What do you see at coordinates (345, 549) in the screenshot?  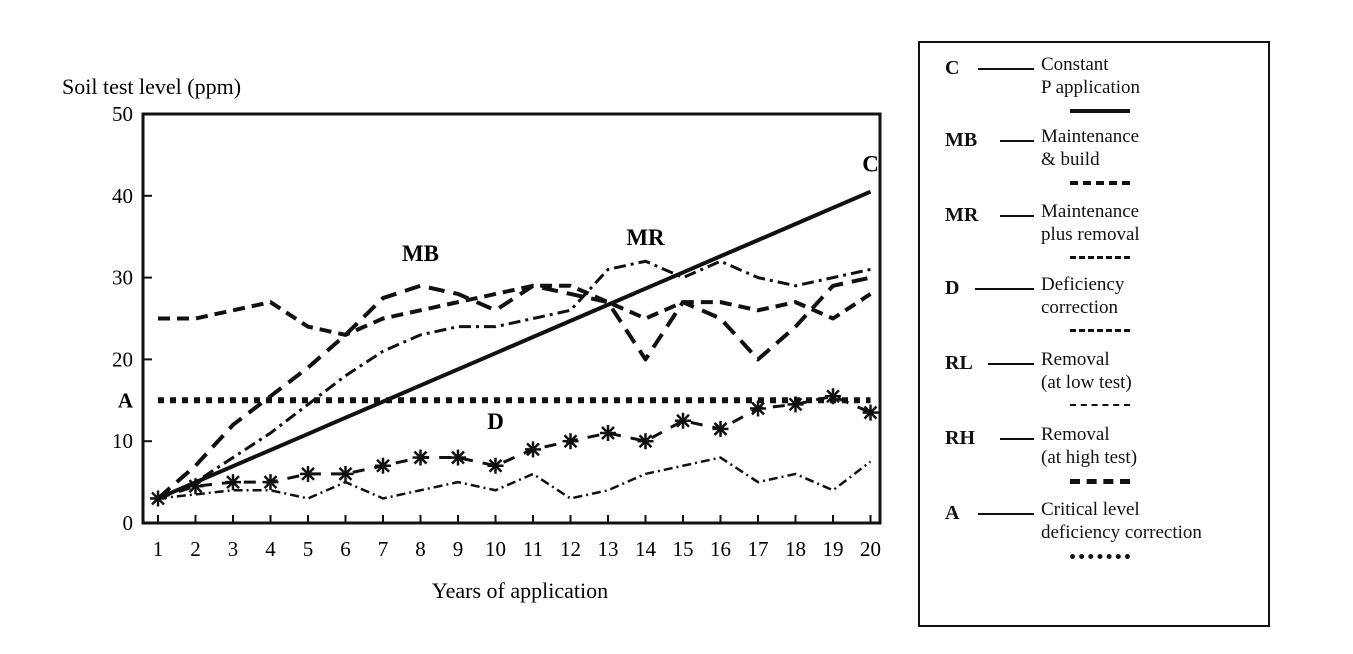 I see `x-tick-label: 6` at bounding box center [345, 549].